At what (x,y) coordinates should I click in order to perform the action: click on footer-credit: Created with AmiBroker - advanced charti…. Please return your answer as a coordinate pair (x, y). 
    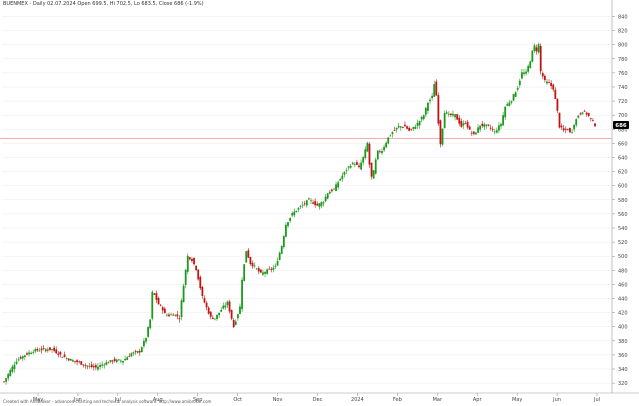
    Looking at the image, I should click on (107, 401).